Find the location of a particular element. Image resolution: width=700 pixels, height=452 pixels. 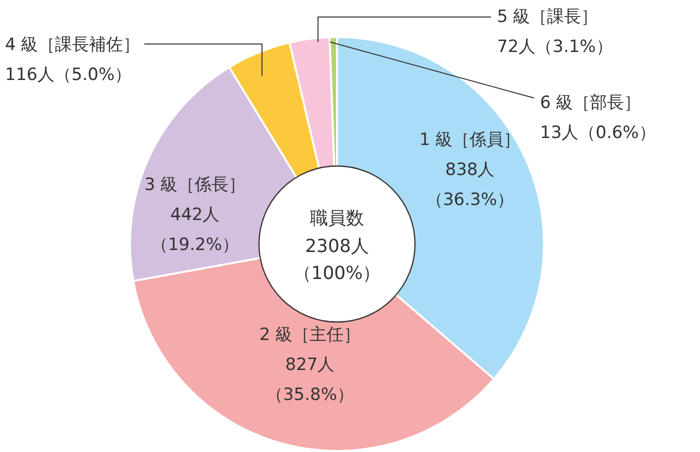

annotation: 2308人 is located at coordinates (337, 246).